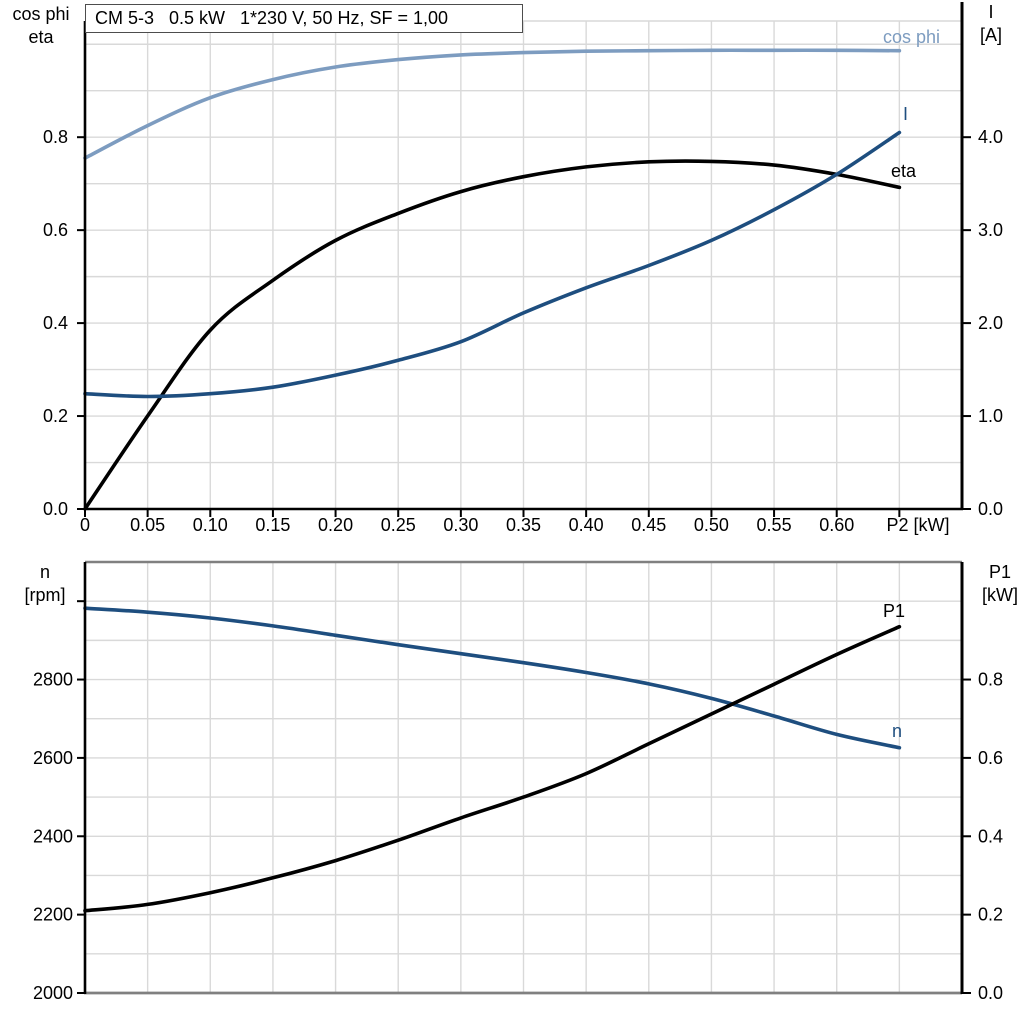  Describe the element at coordinates (210, 525) in the screenshot. I see `x-tick-label: 0.10` at that location.